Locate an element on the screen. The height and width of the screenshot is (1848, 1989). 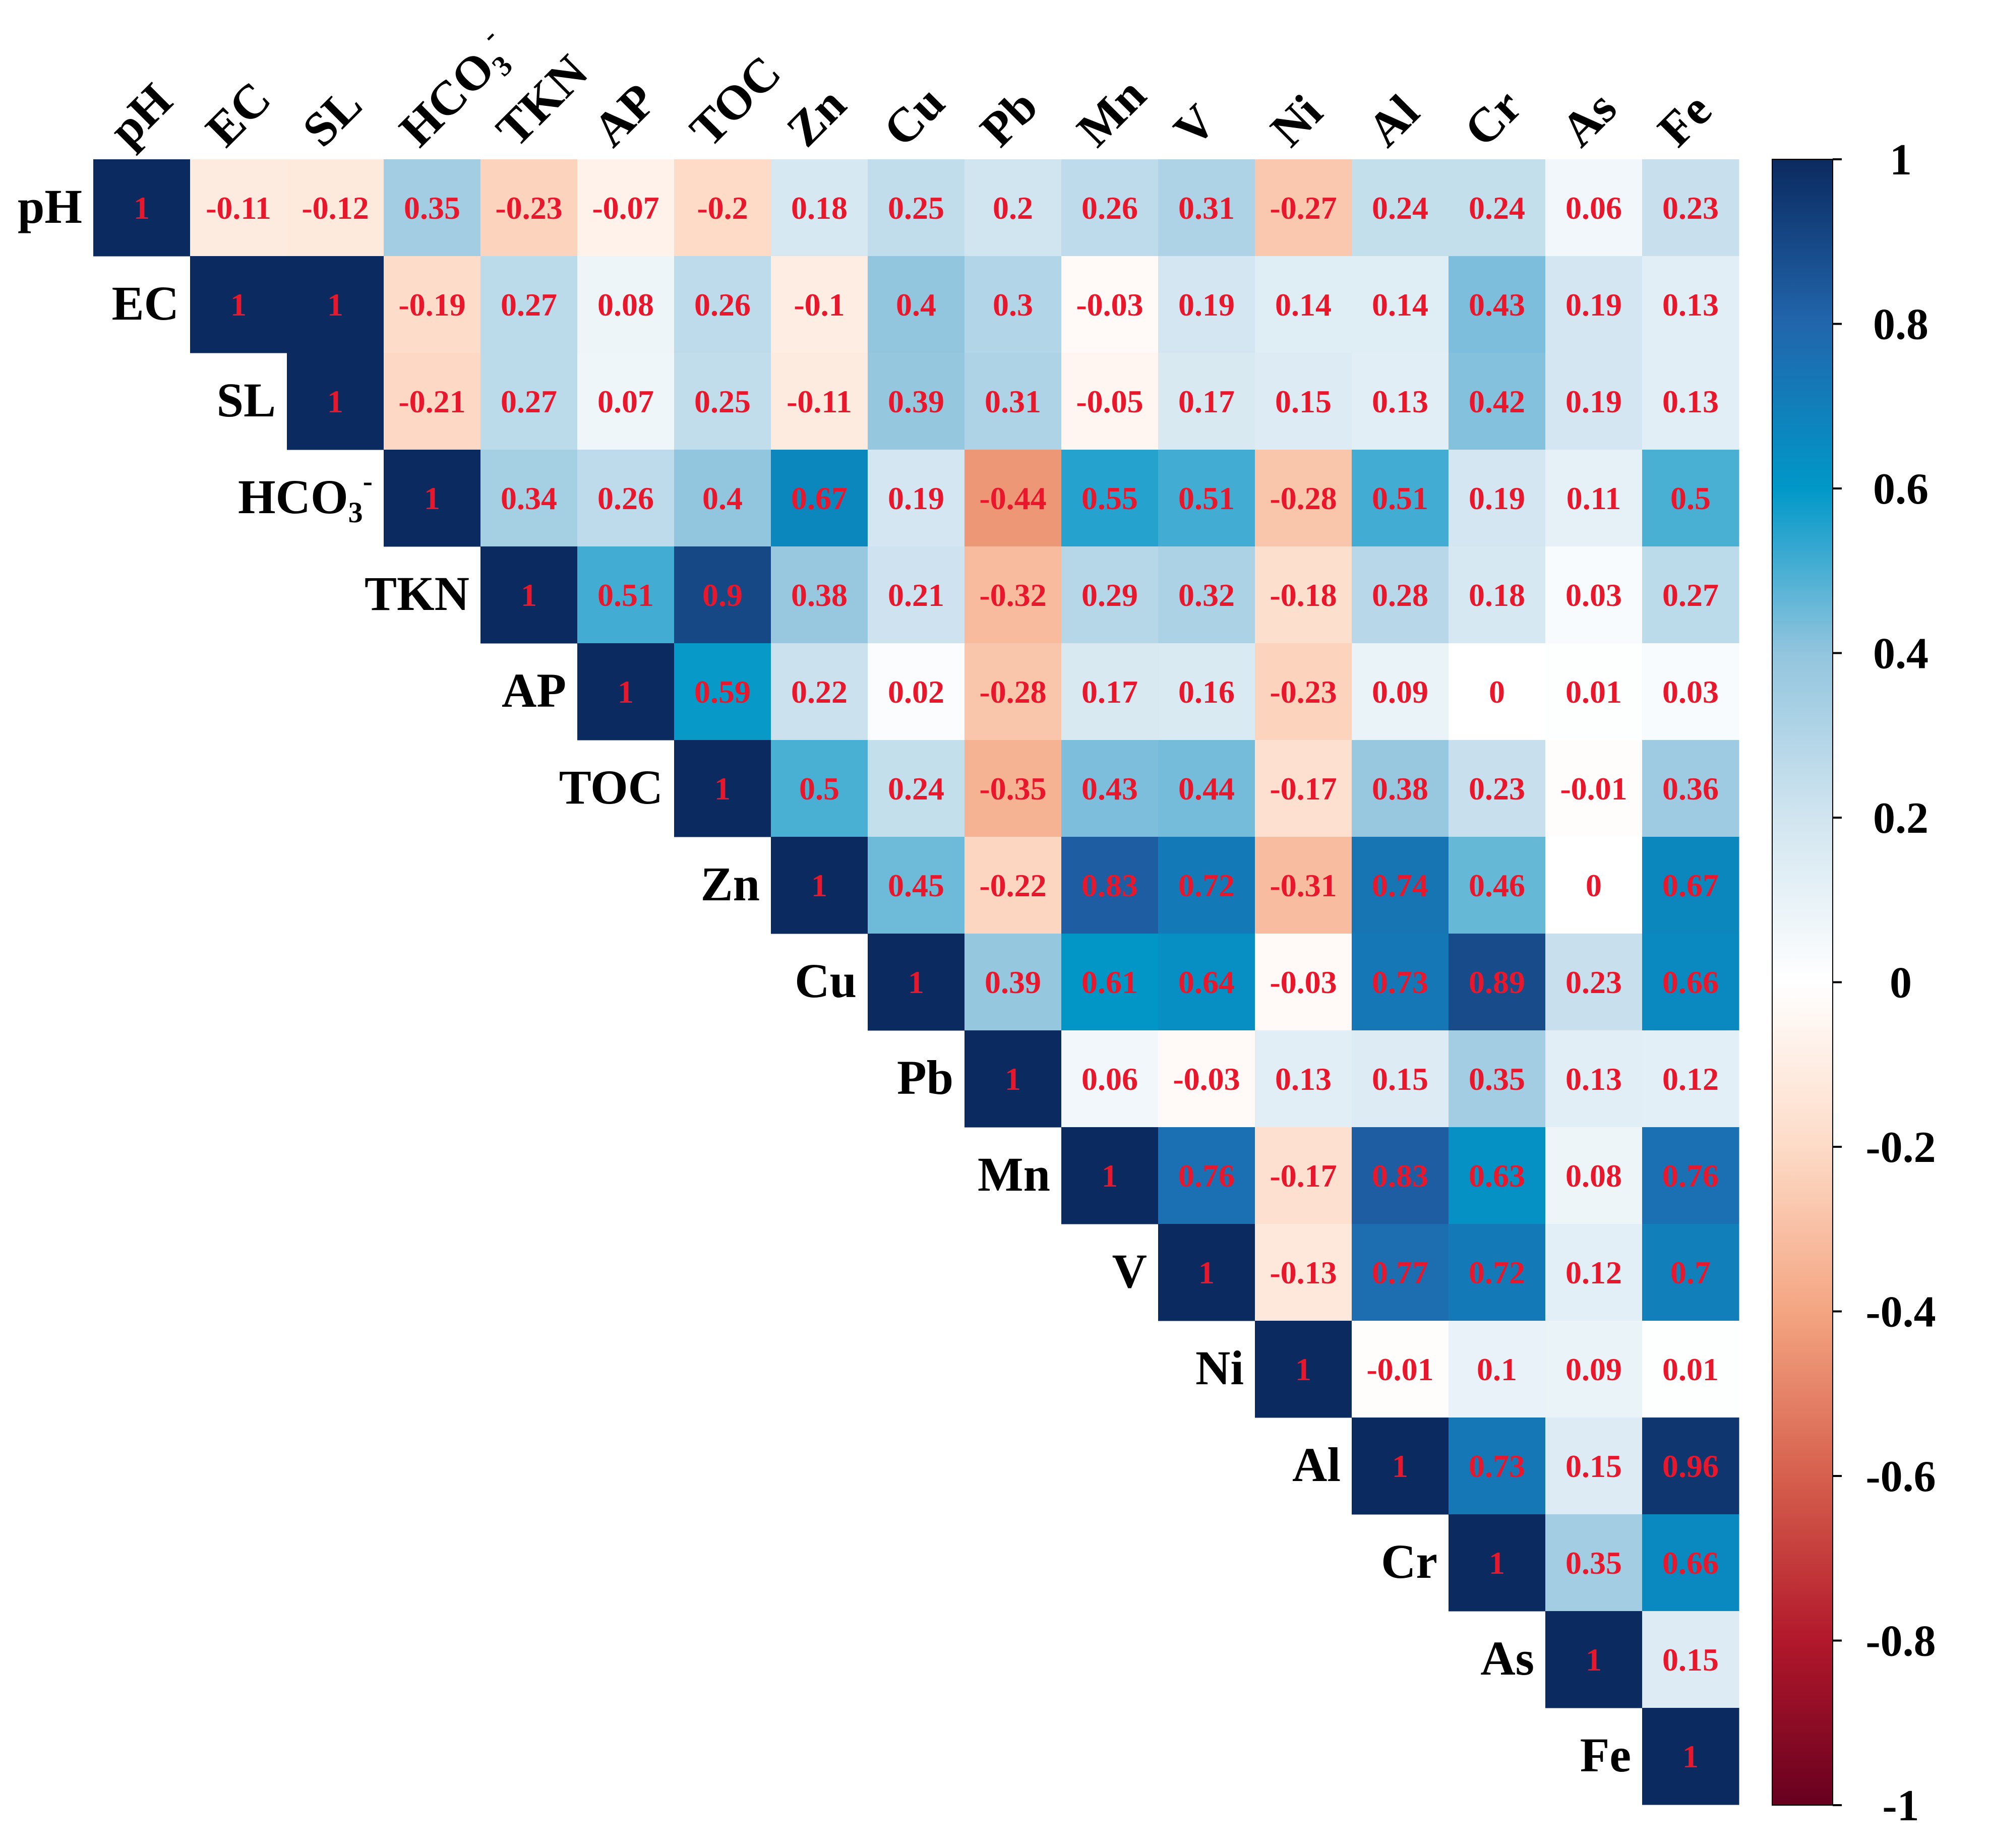
cell-tkn-zn is located at coordinates (819, 595).